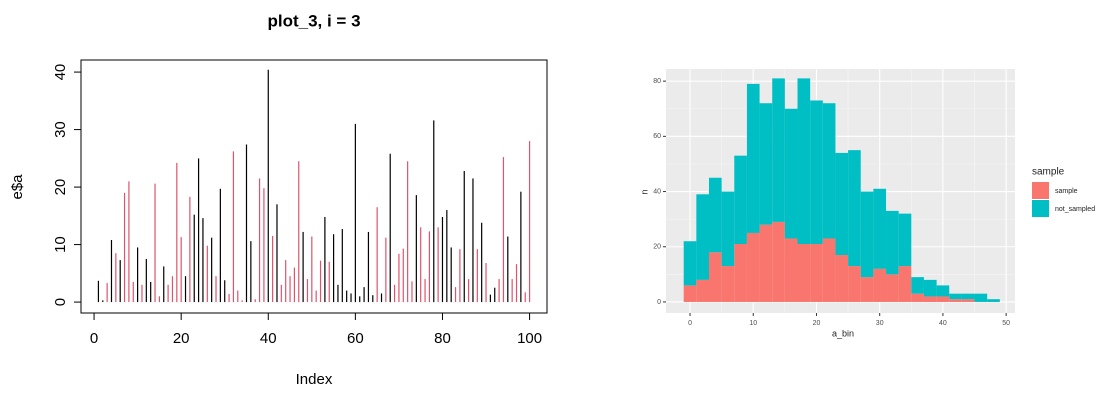 The image size is (1116, 404). I want to click on y-tick-label: 60, so click(657, 136).